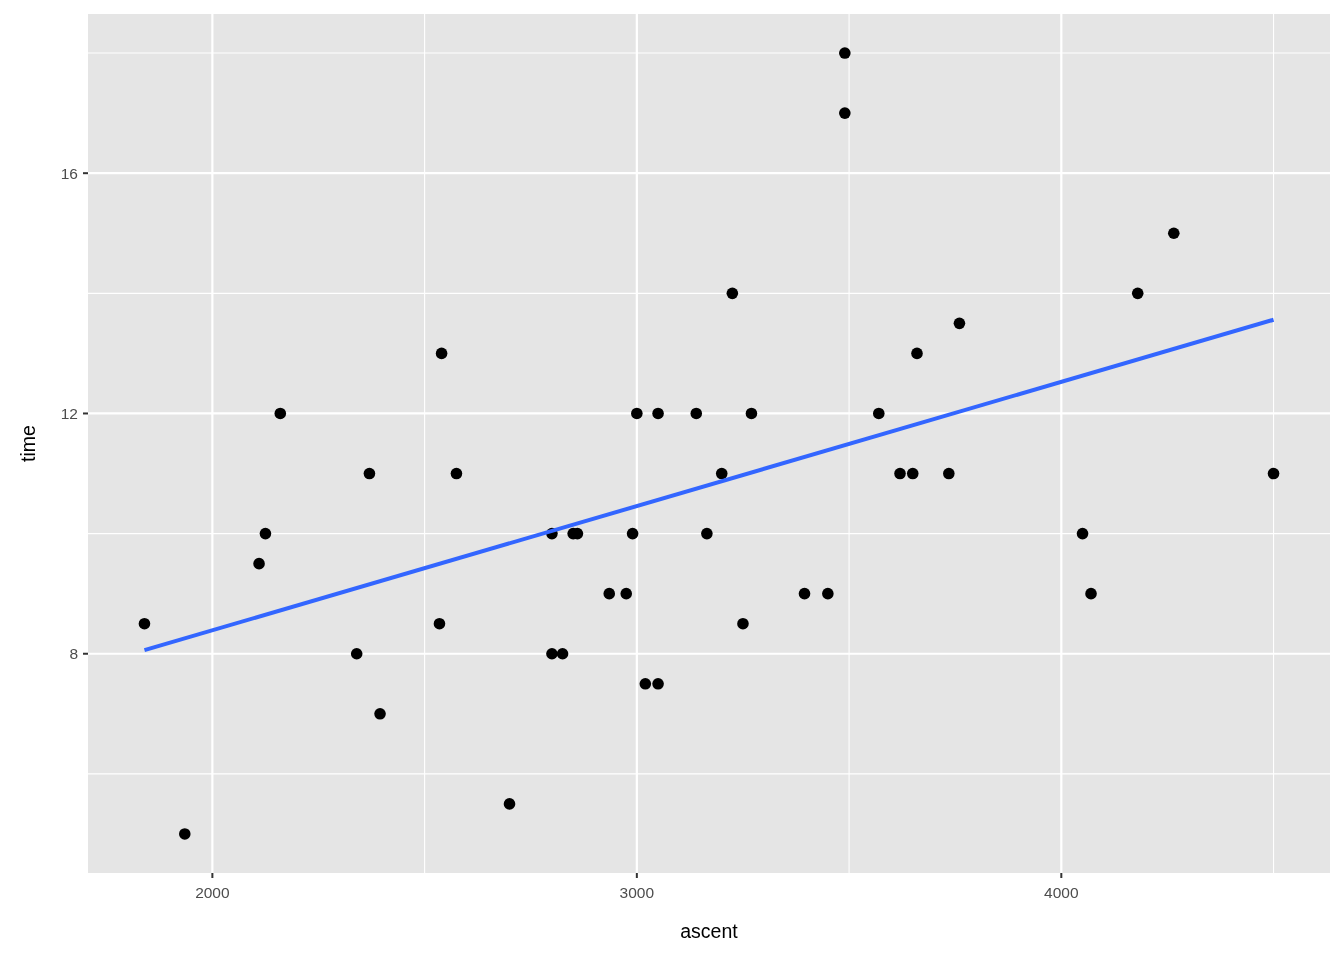  I want to click on y-tick-label: 8, so click(73, 654).